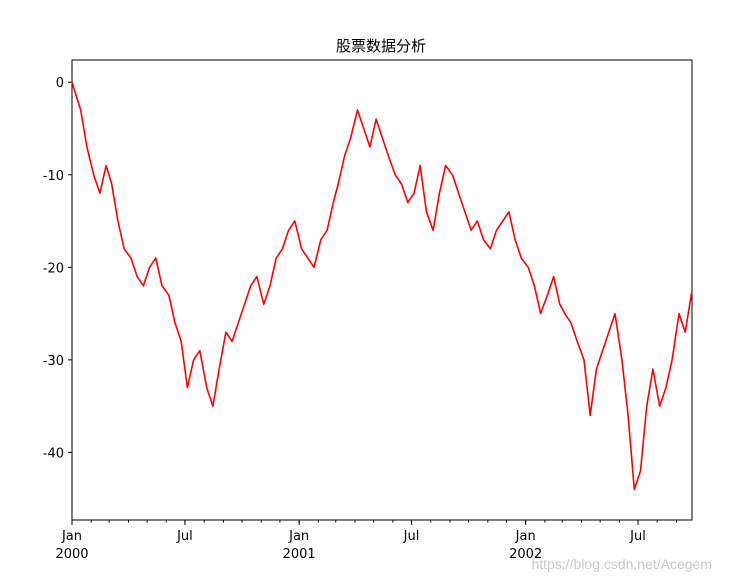  Describe the element at coordinates (525, 554) in the screenshot. I see `x-tick-year-label: 2002` at that location.